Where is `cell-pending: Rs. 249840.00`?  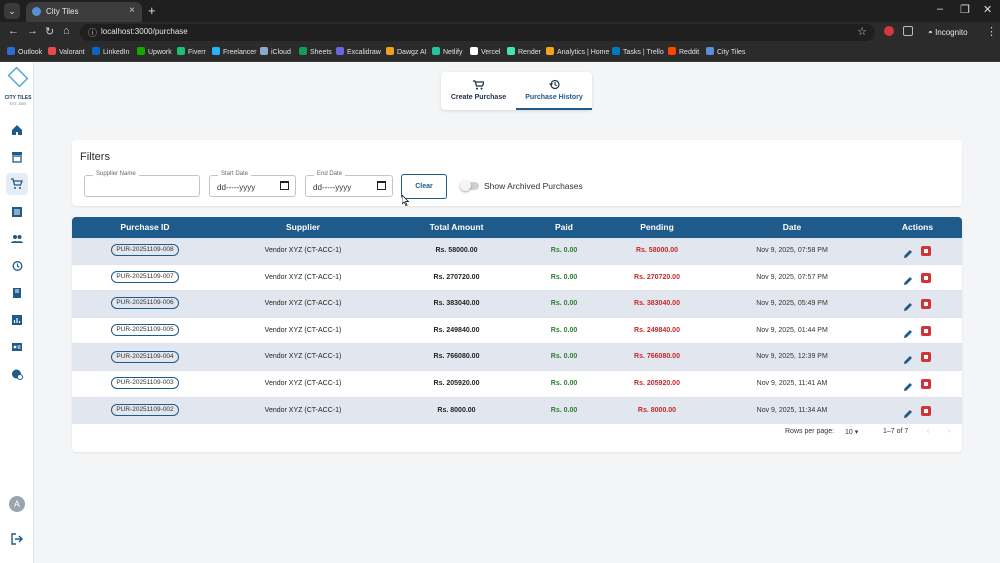 cell-pending: Rs. 249840.00 is located at coordinates (657, 331).